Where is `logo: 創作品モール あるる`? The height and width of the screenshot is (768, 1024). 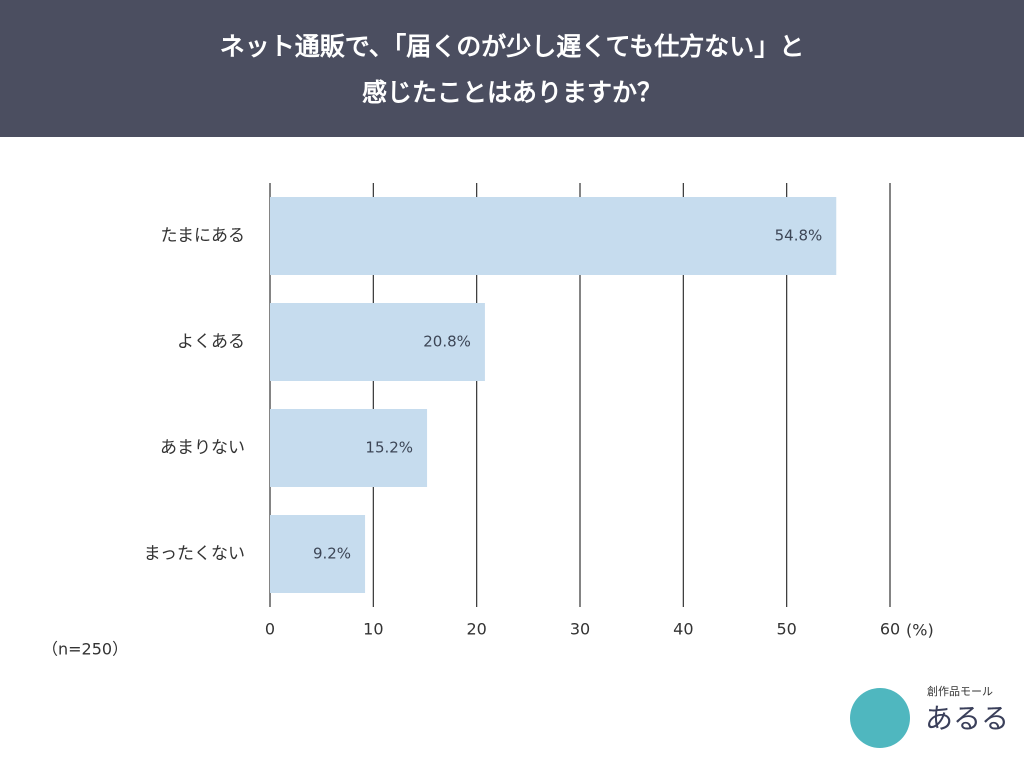
logo: 創作品モール あるる is located at coordinates (929, 716).